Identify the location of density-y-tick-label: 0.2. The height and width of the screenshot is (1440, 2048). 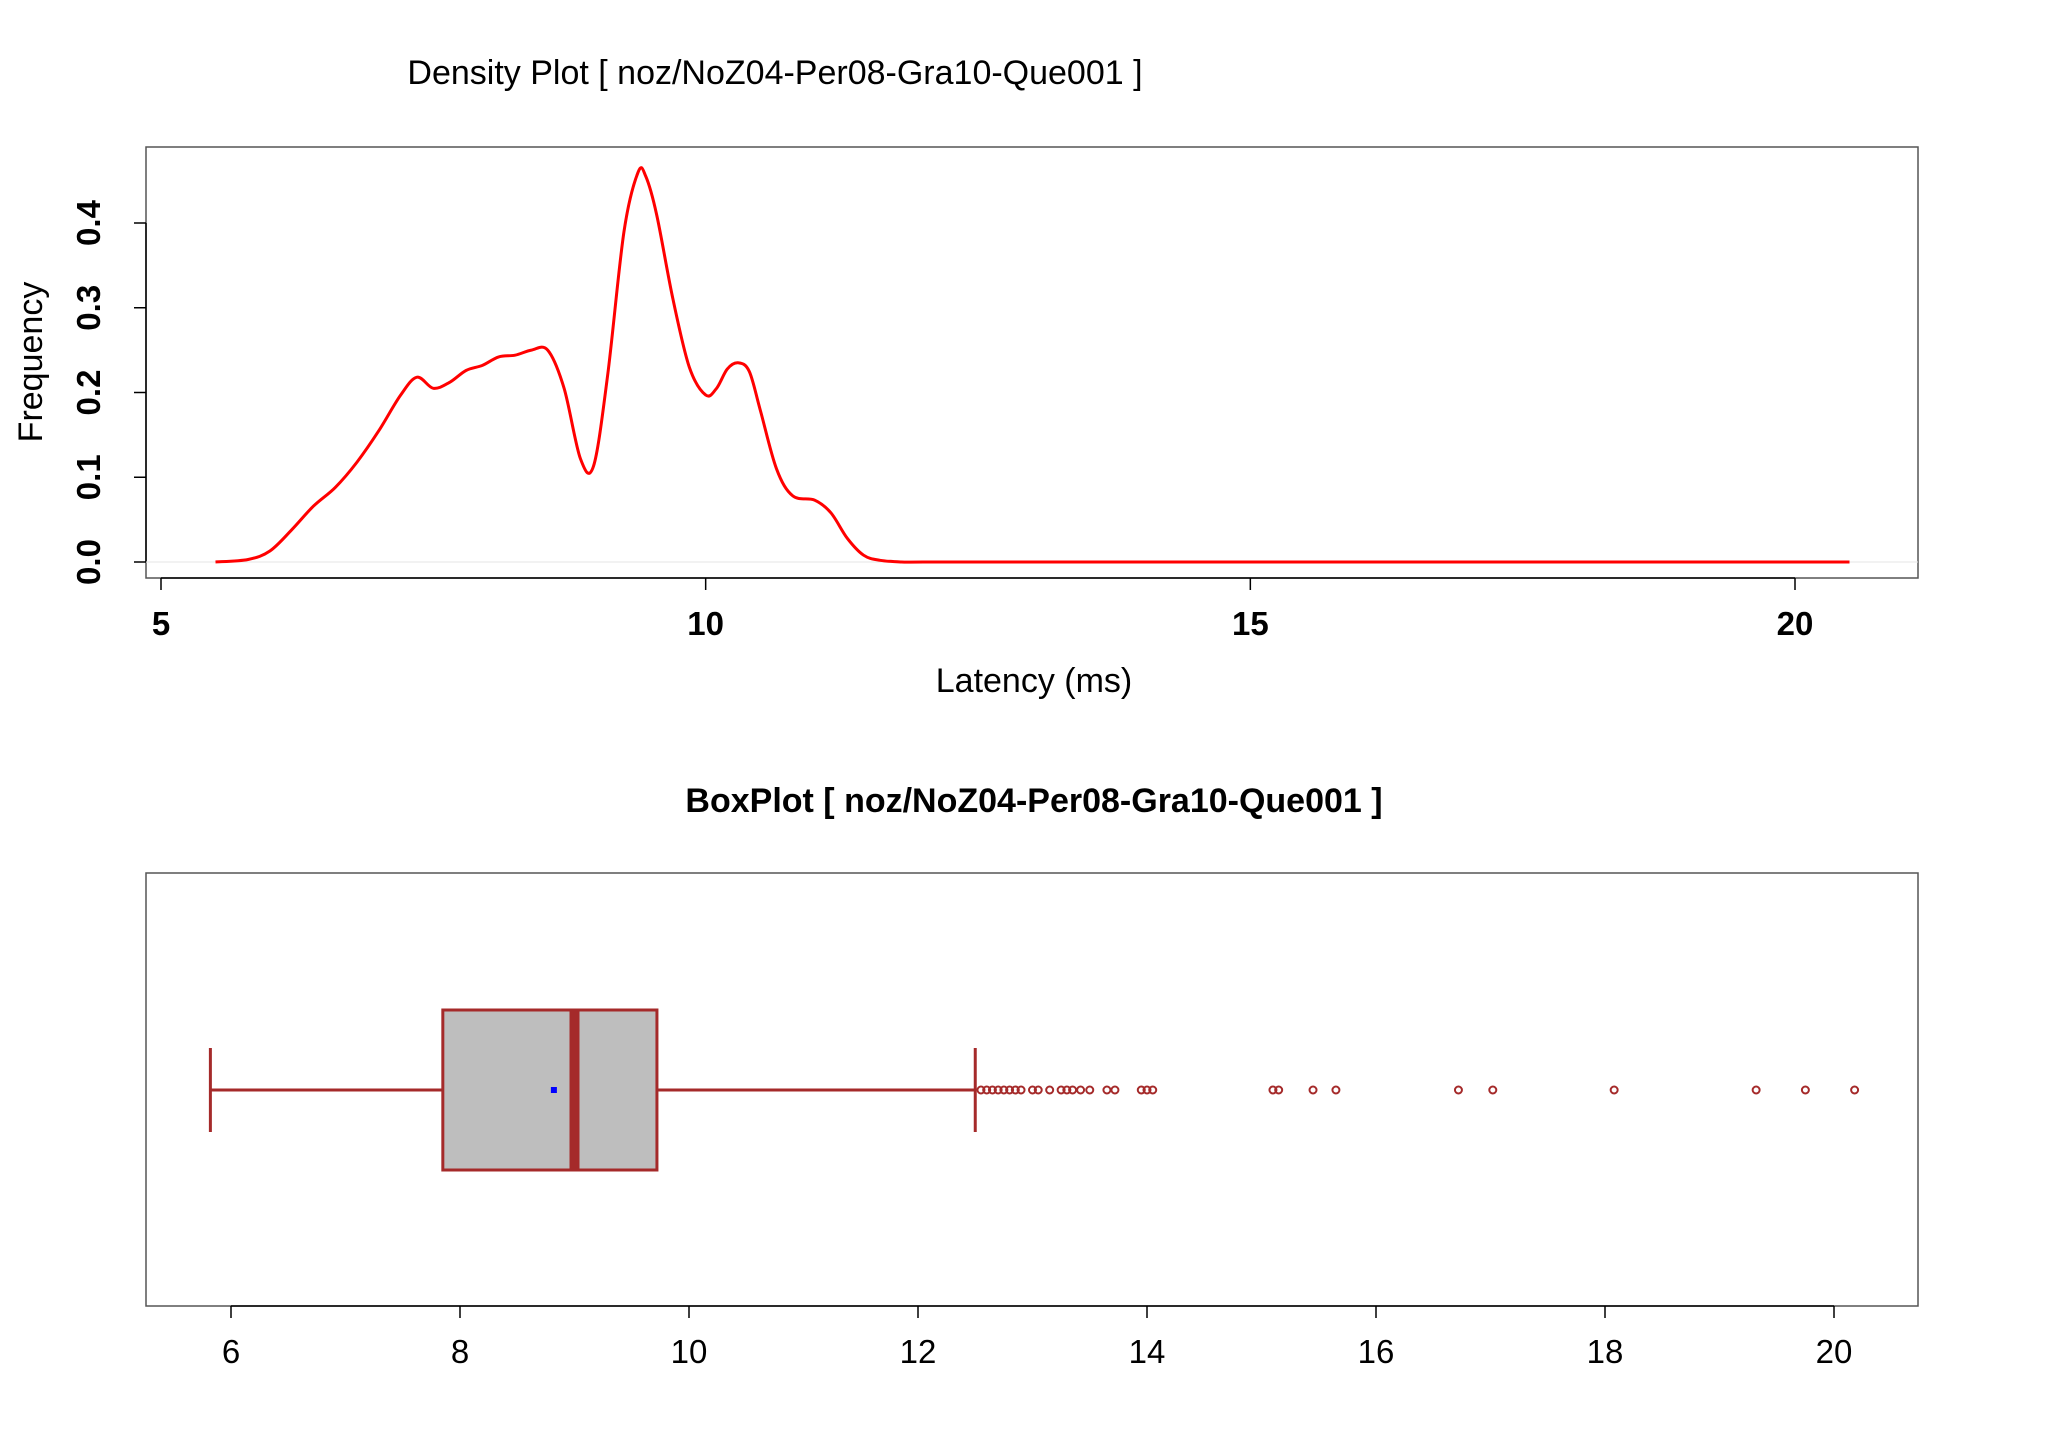
(88, 393).